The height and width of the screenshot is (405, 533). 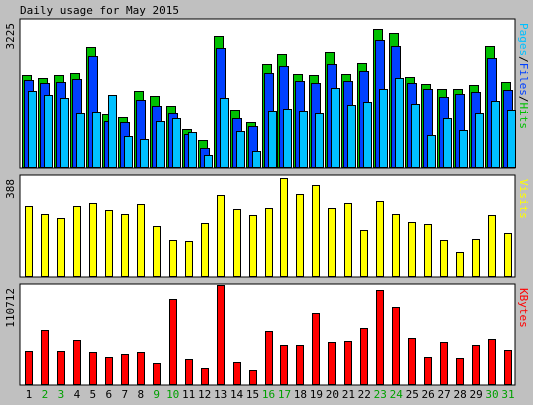 What do you see at coordinates (124, 394) in the screenshot?
I see `x-tick-label-day-7: 7` at bounding box center [124, 394].